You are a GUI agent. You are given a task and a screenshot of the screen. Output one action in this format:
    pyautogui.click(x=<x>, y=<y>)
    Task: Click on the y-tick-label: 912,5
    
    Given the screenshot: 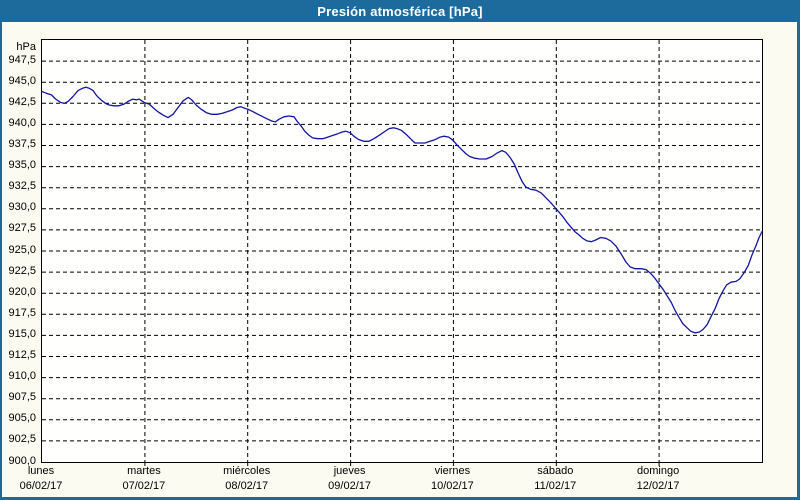 What is the action you would take?
    pyautogui.click(x=22, y=355)
    